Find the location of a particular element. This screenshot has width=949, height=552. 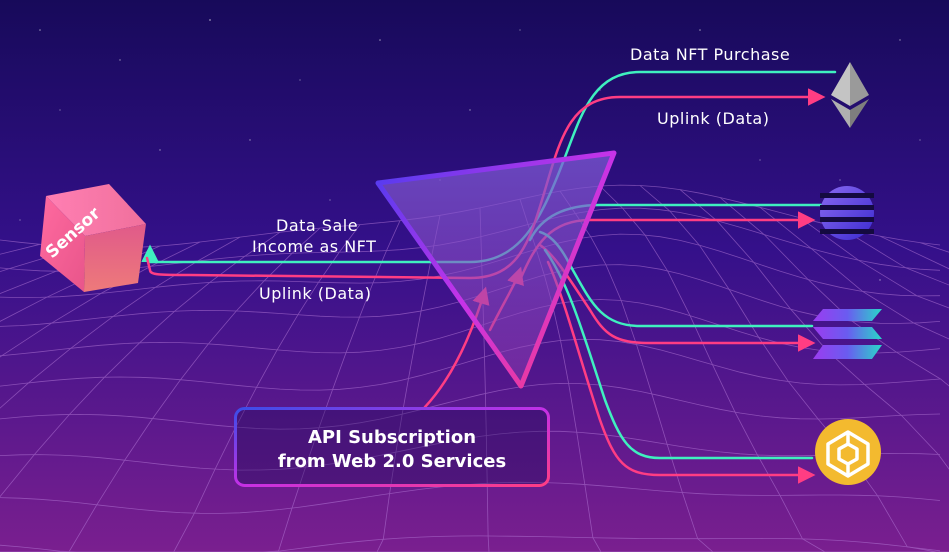

solana-icon is located at coordinates (847, 334).